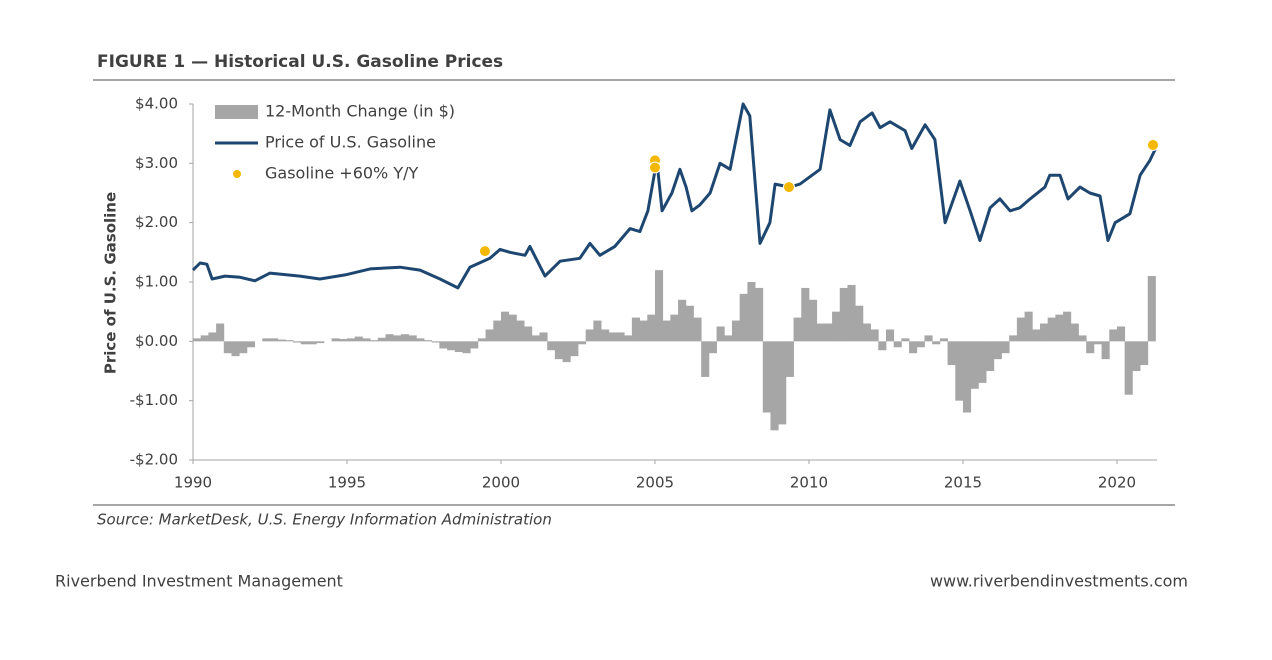 The width and height of the screenshot is (1272, 660). Describe the element at coordinates (360, 111) in the screenshot. I see `legend-label: 12-Month Change (in $)` at that location.